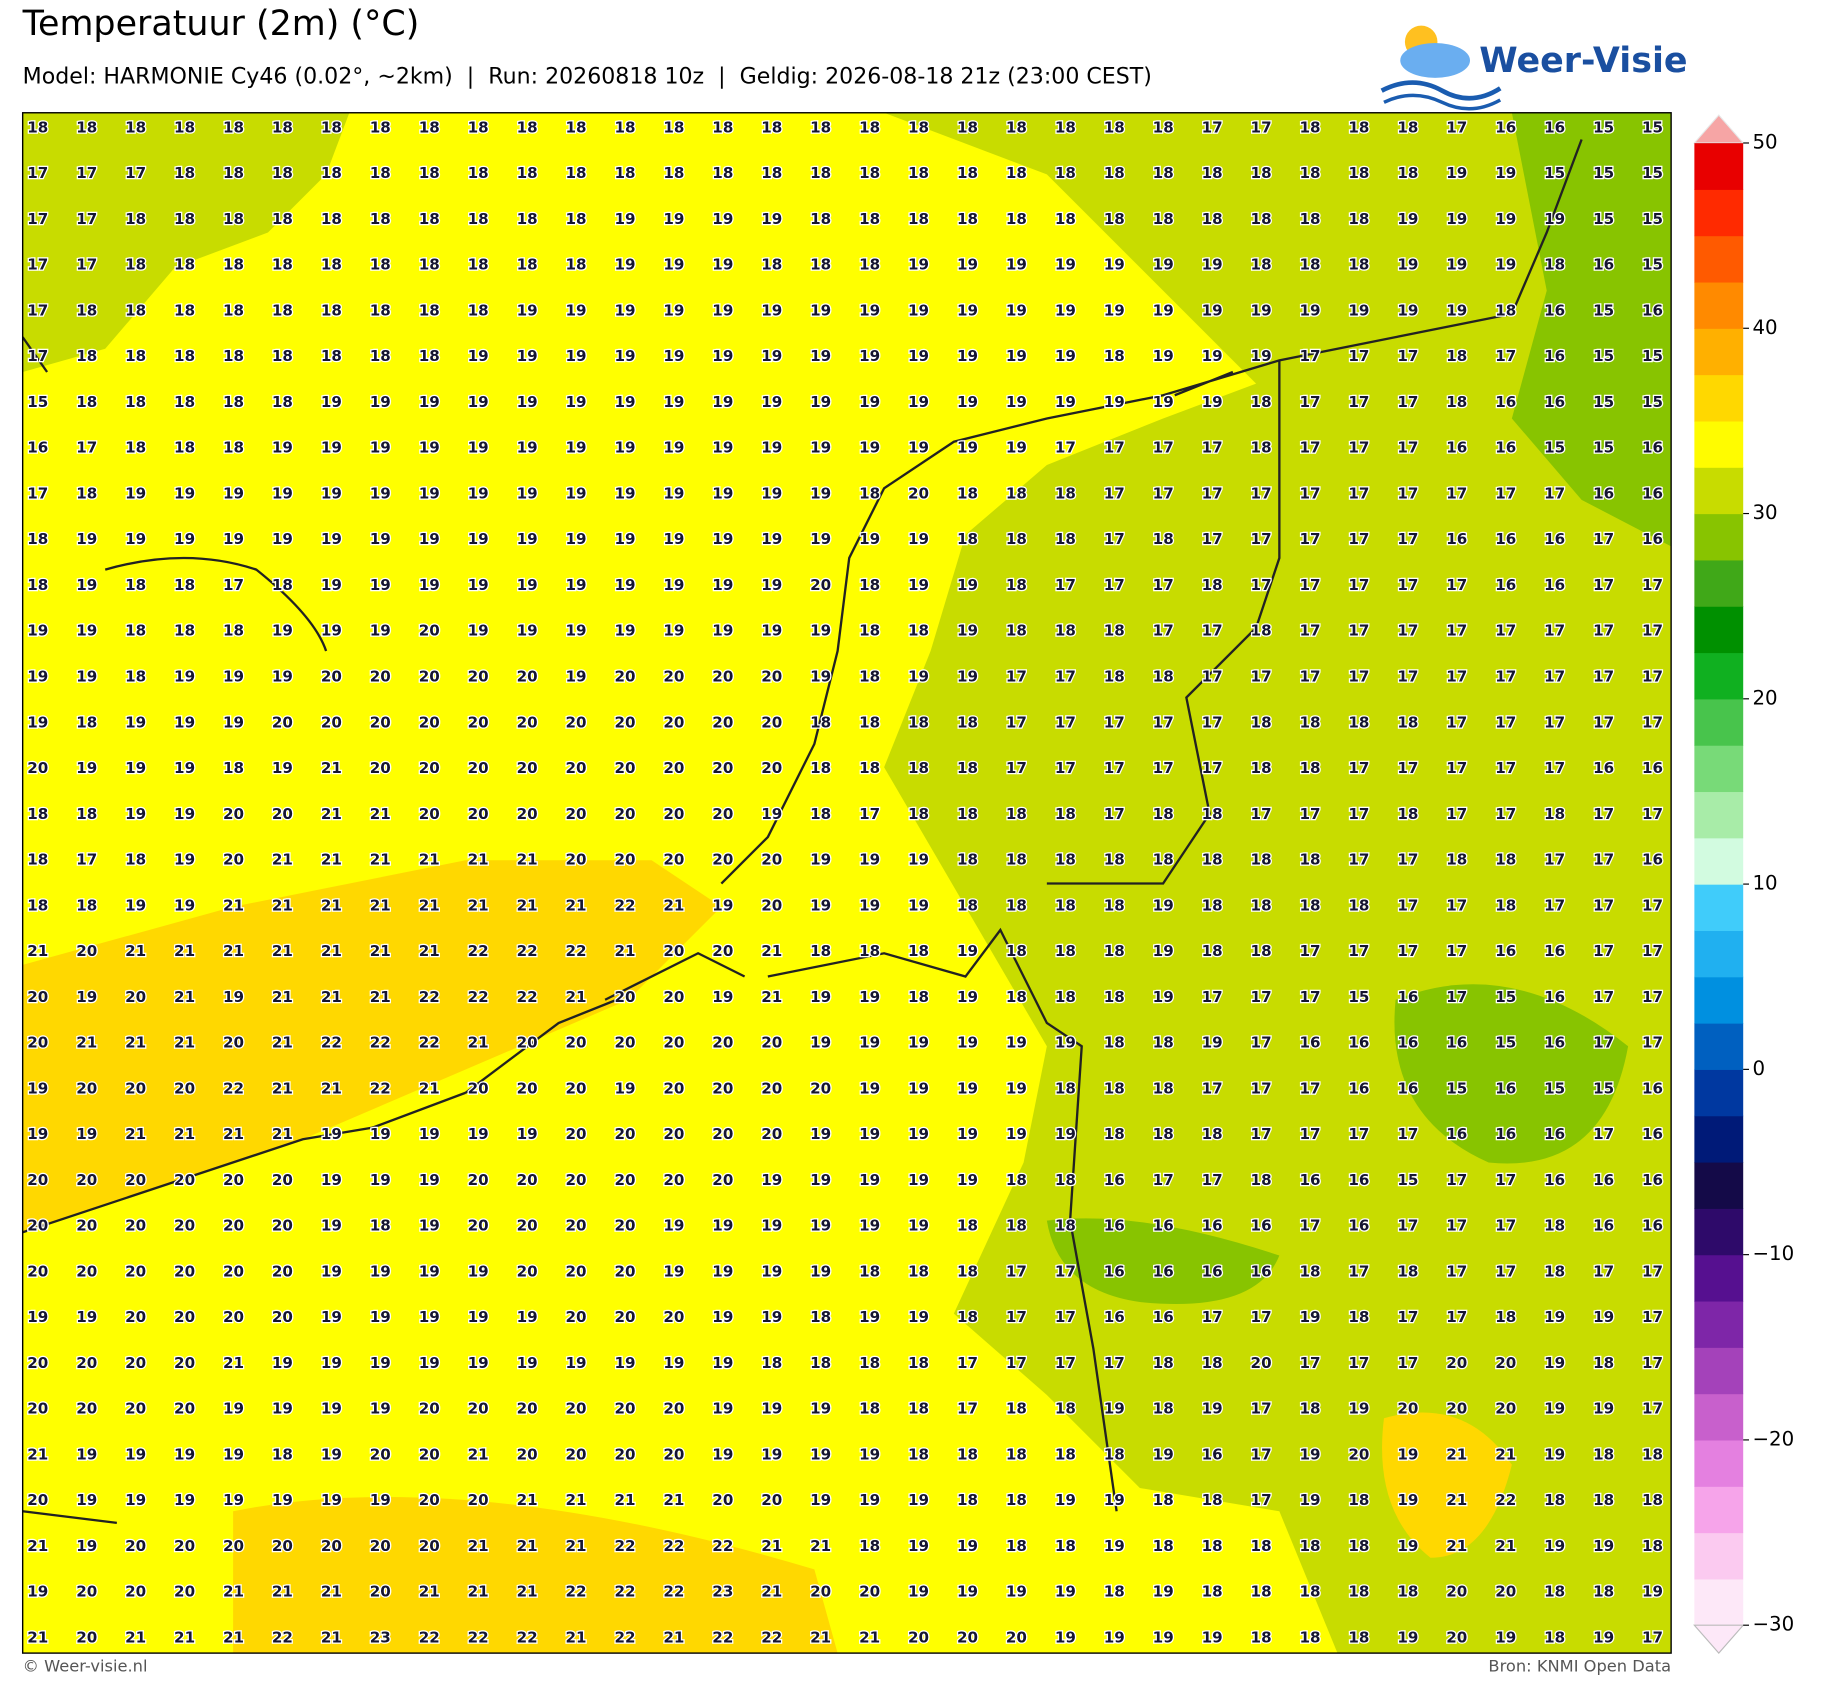  Describe the element at coordinates (372, 1046) in the screenshot. I see `warm-area` at that location.